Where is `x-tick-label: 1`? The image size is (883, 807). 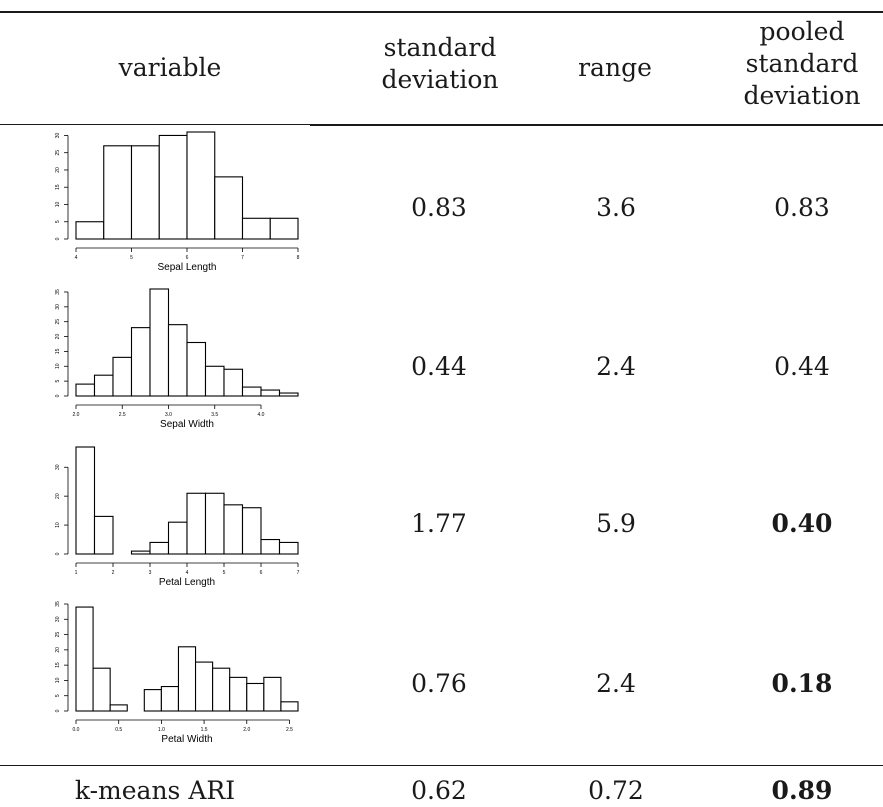
x-tick-label: 1 is located at coordinates (76, 573).